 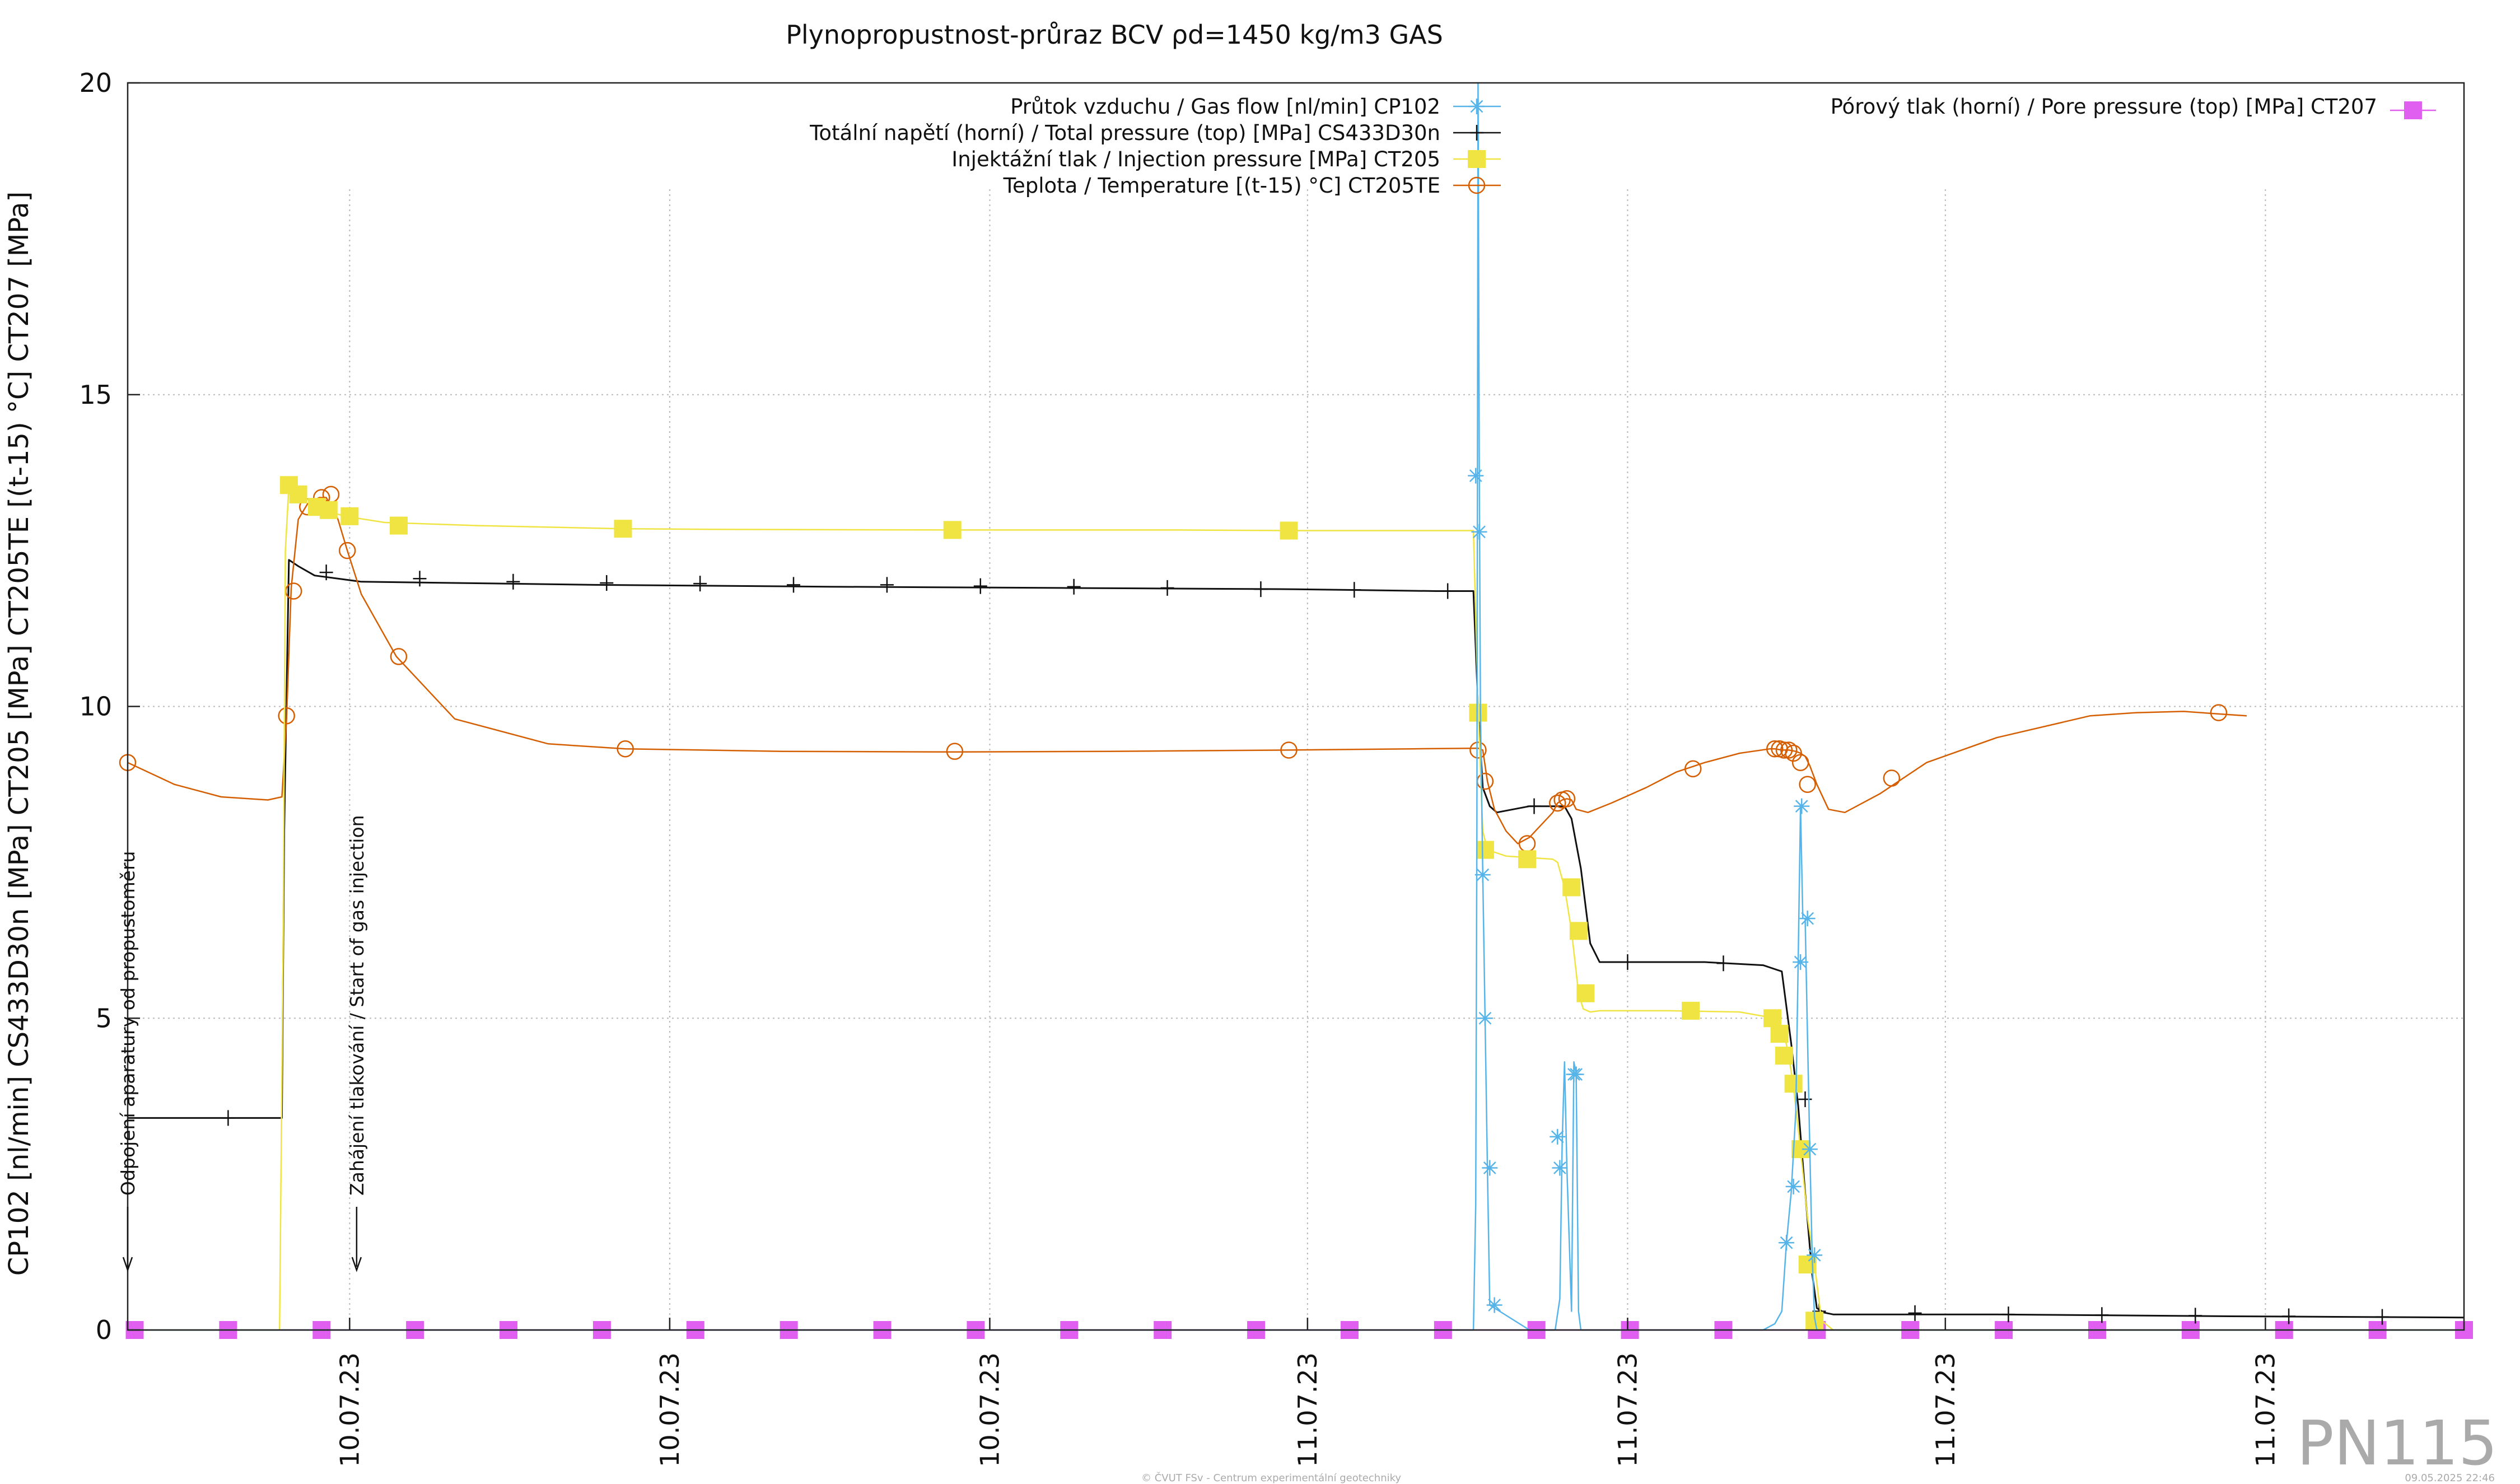 I want to click on annotation-text: Odpojení aparatury od propustoměru, so click(x=128, y=1024).